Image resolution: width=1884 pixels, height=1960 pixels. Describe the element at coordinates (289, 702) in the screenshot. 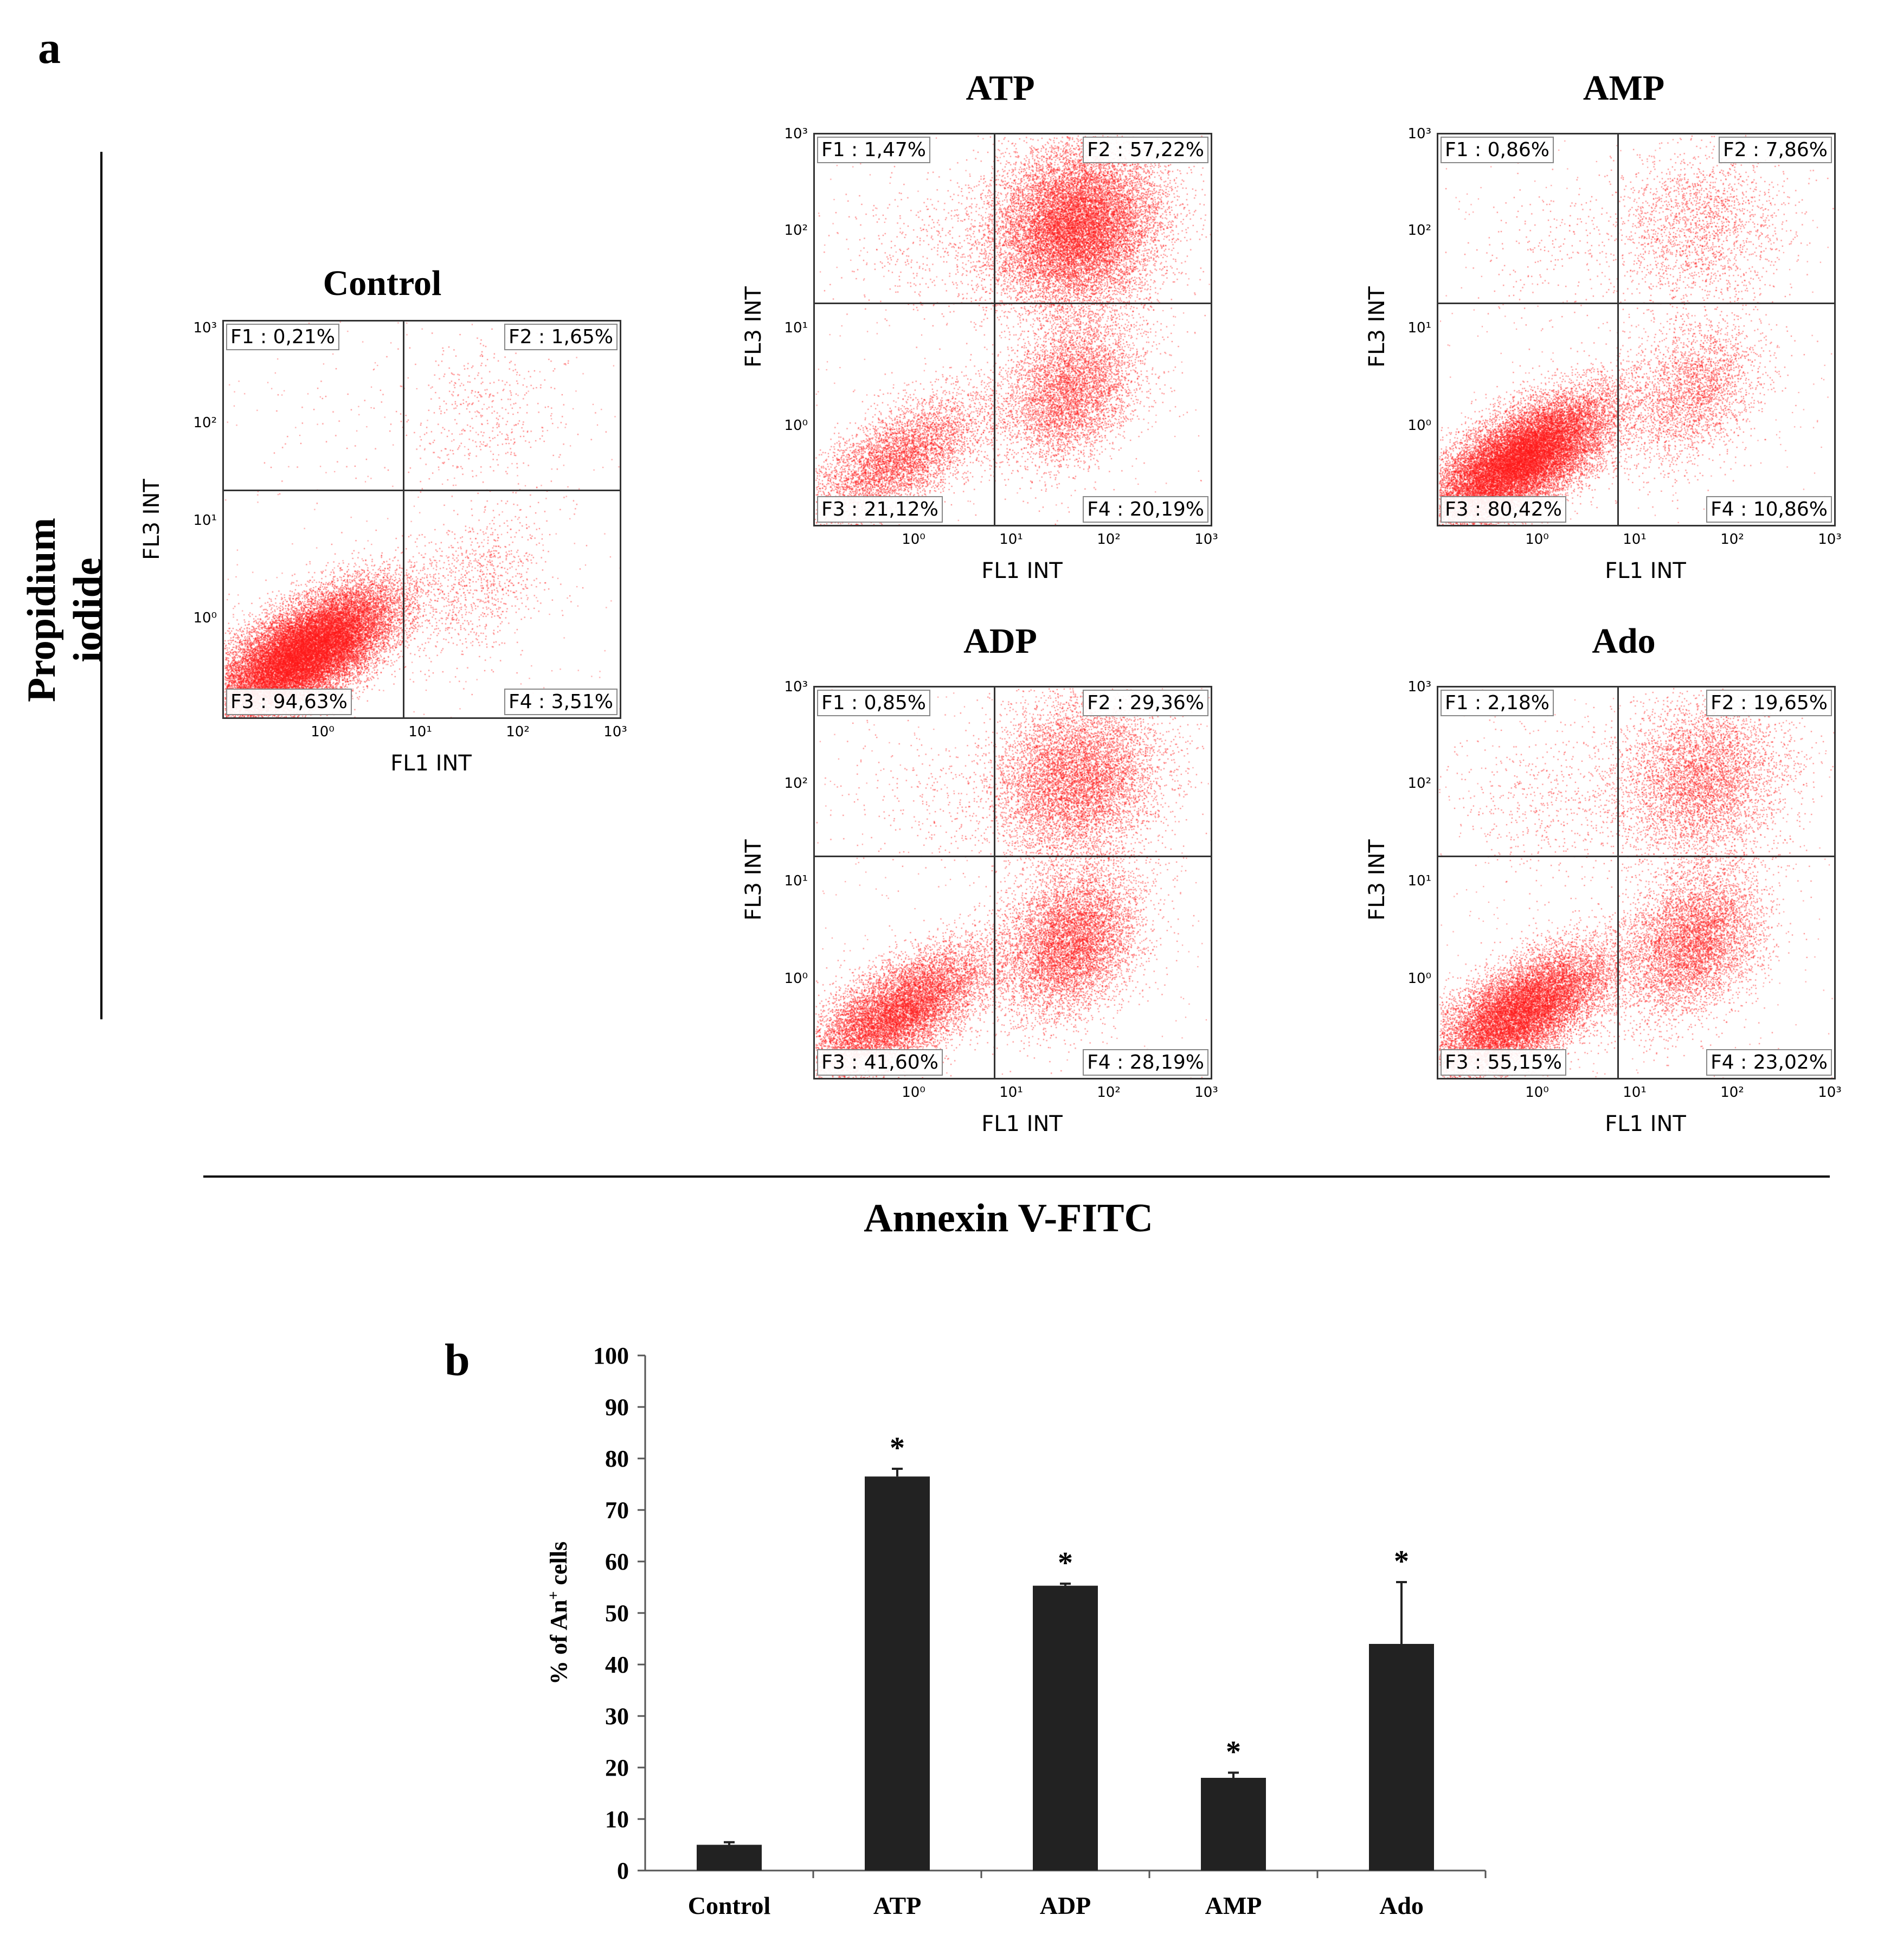

I see `quadrant-label-f3: F3 : 94,63%` at that location.